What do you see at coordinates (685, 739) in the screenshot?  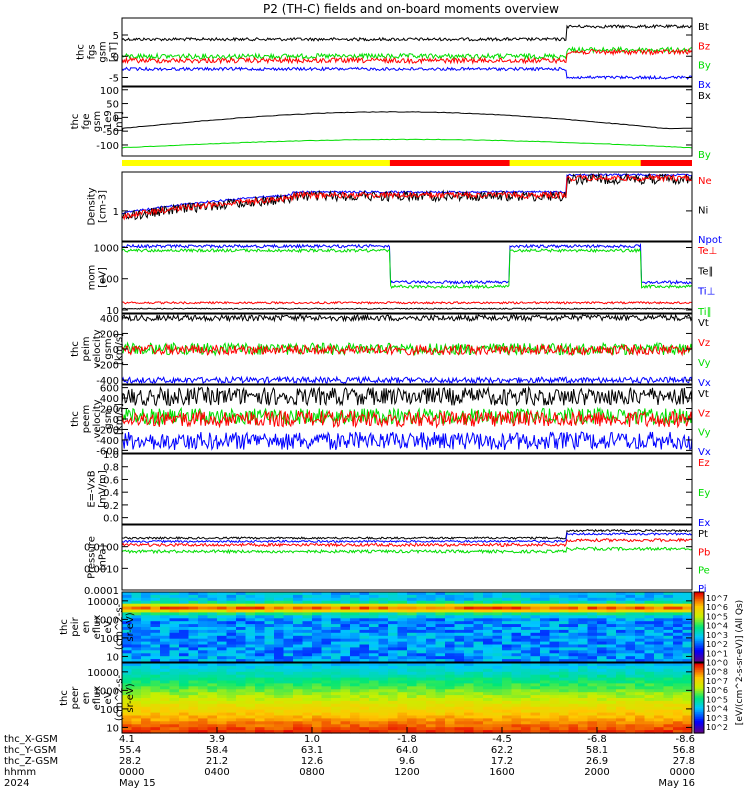 I see `xtick-label-x: -8.6` at bounding box center [685, 739].